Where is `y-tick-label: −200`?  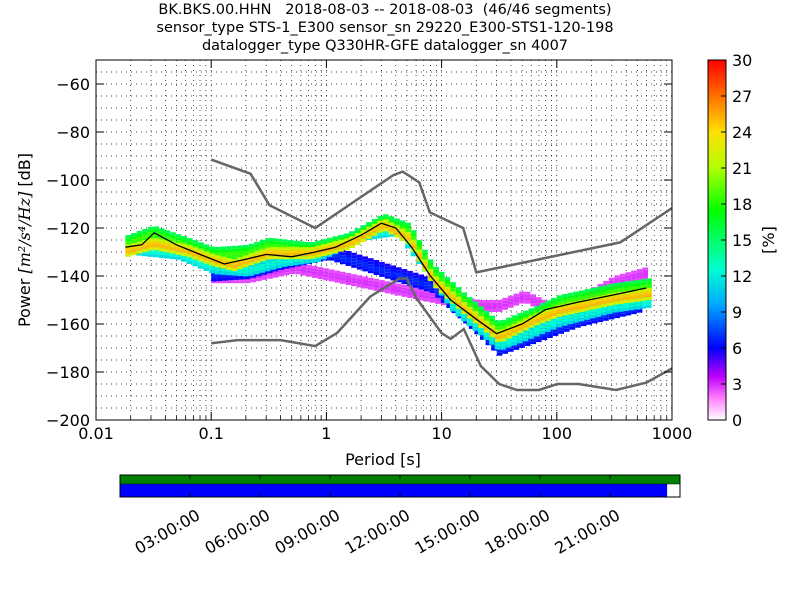
y-tick-label: −200 is located at coordinates (68, 420).